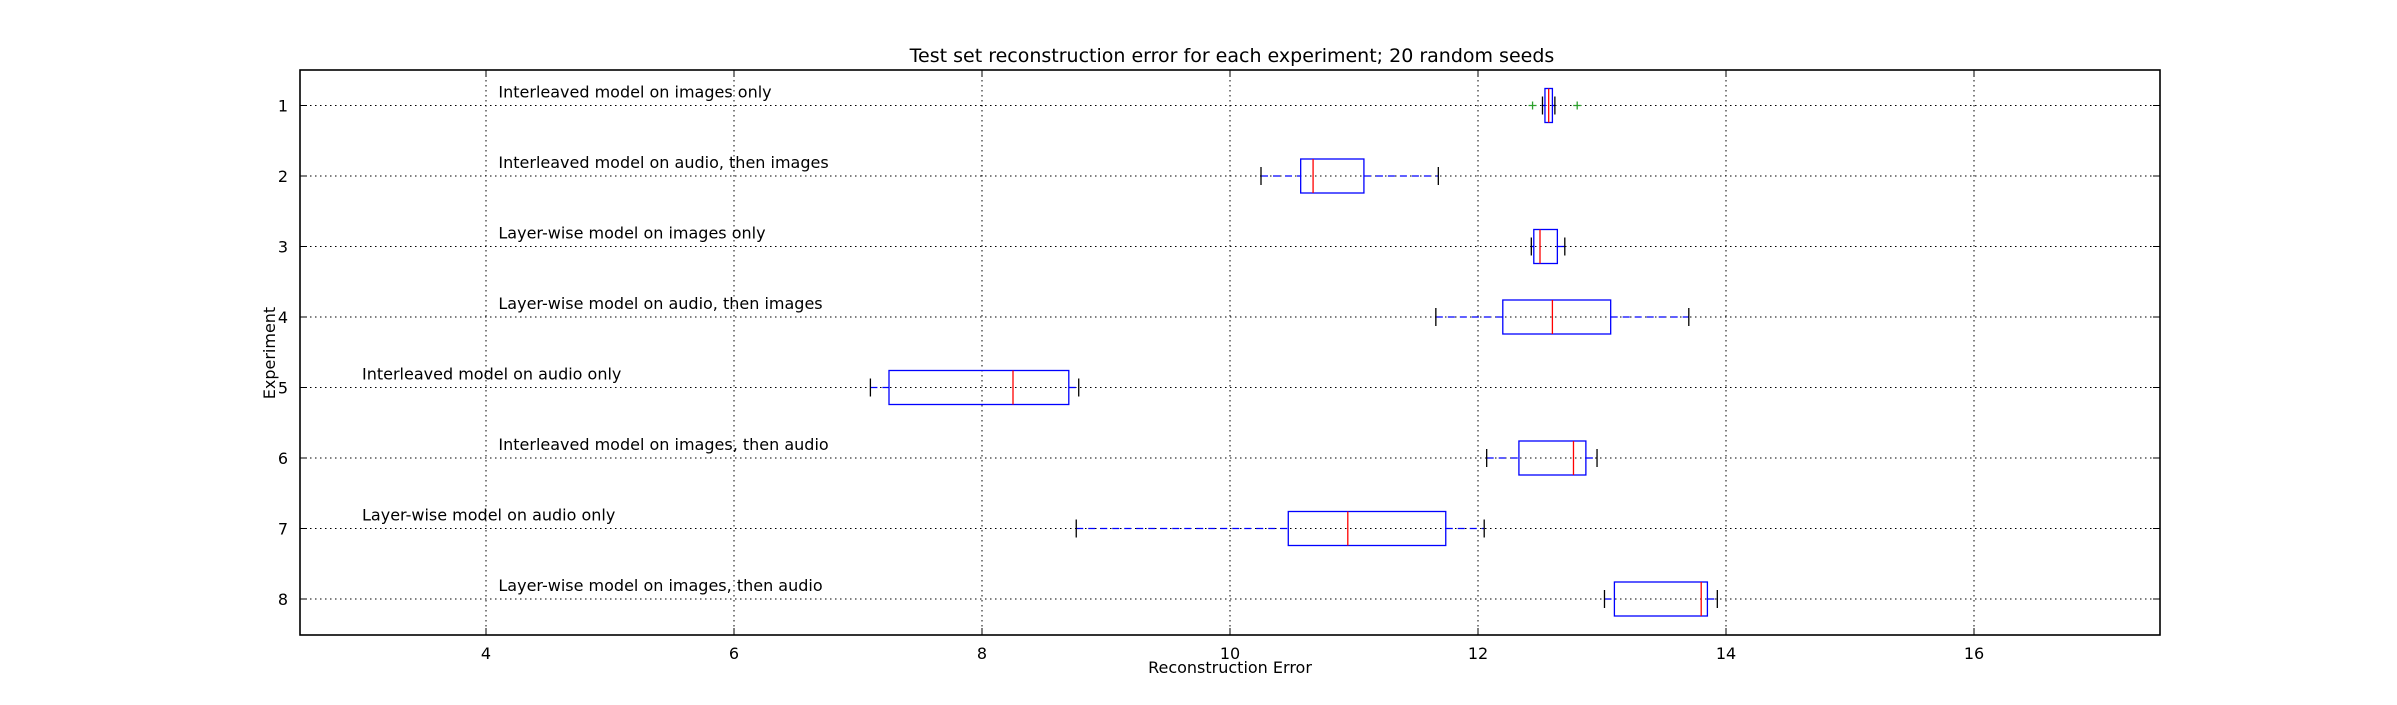 This screenshot has width=2397, height=705. What do you see at coordinates (283, 529) in the screenshot?
I see `y-tick-label: 7` at bounding box center [283, 529].